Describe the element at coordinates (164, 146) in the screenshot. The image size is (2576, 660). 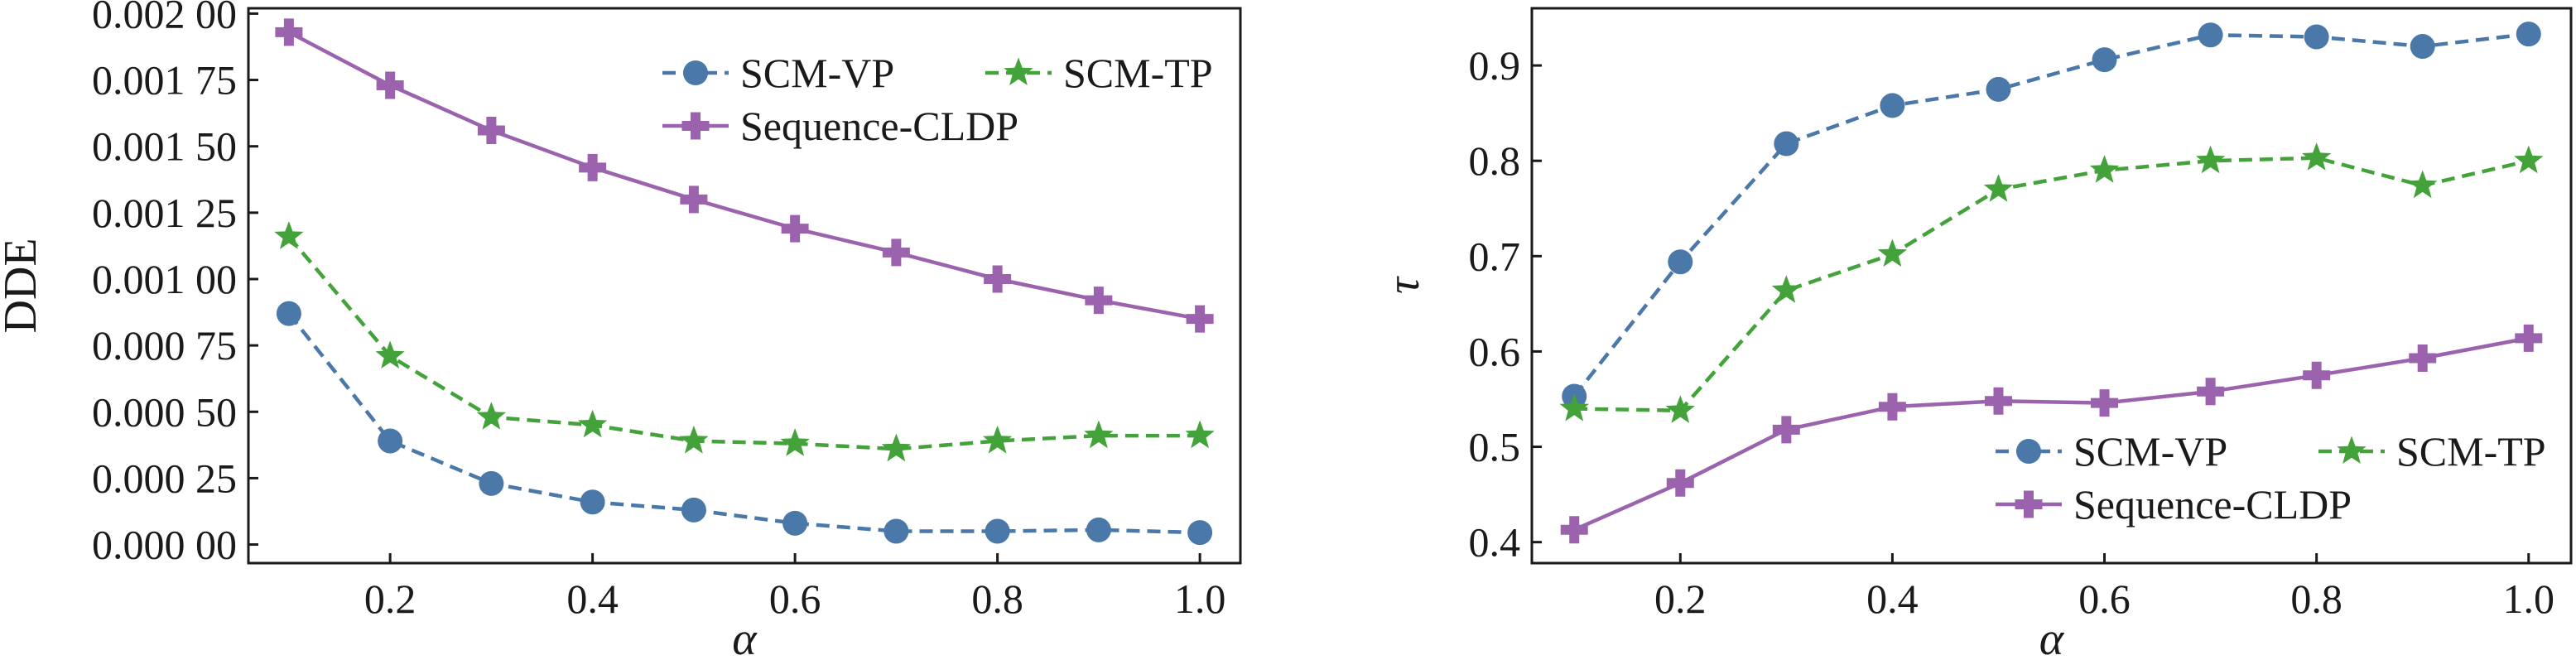
I see `y-tick-label: 0.001 50` at that location.